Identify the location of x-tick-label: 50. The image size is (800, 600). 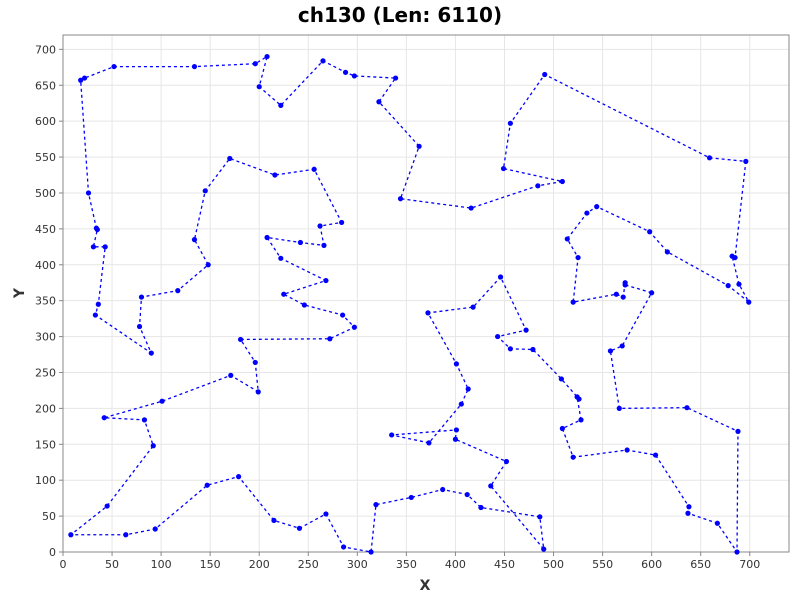
(112, 564).